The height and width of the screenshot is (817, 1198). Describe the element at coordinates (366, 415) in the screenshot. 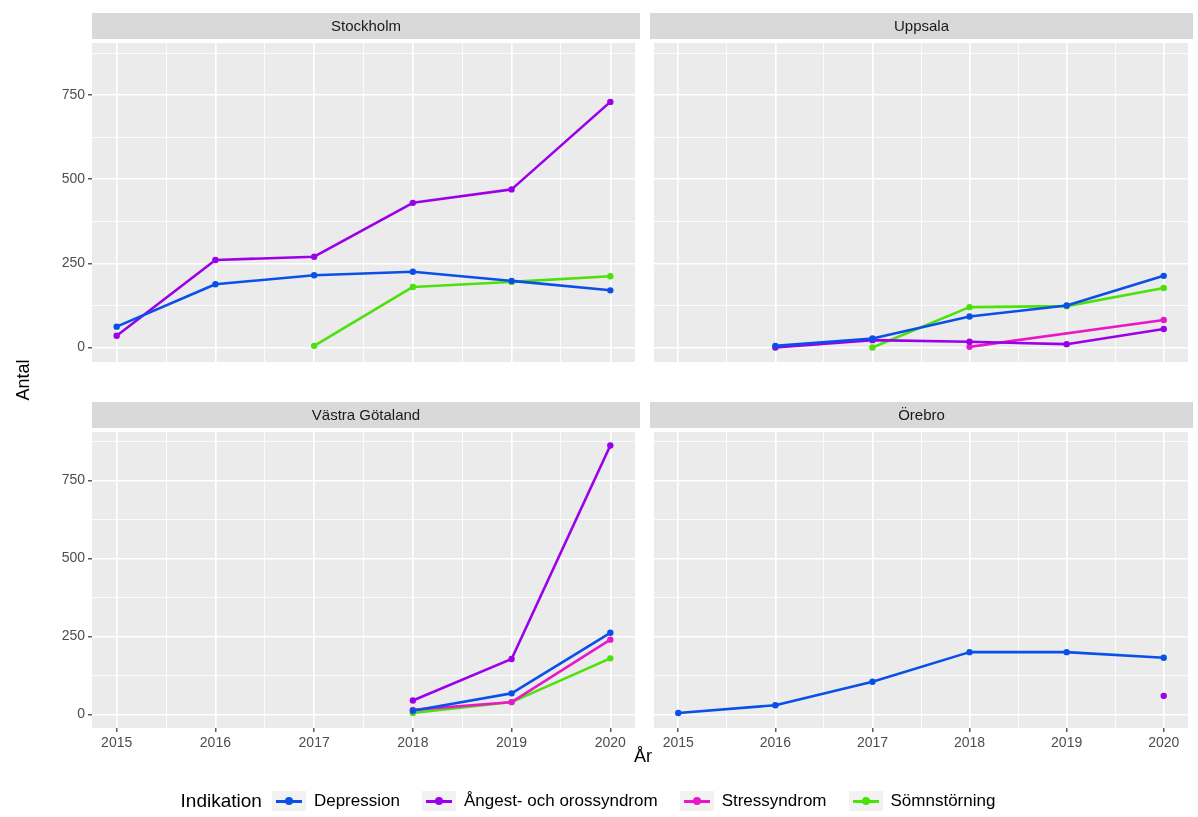

I see `chart-title: Västra Götaland` at that location.